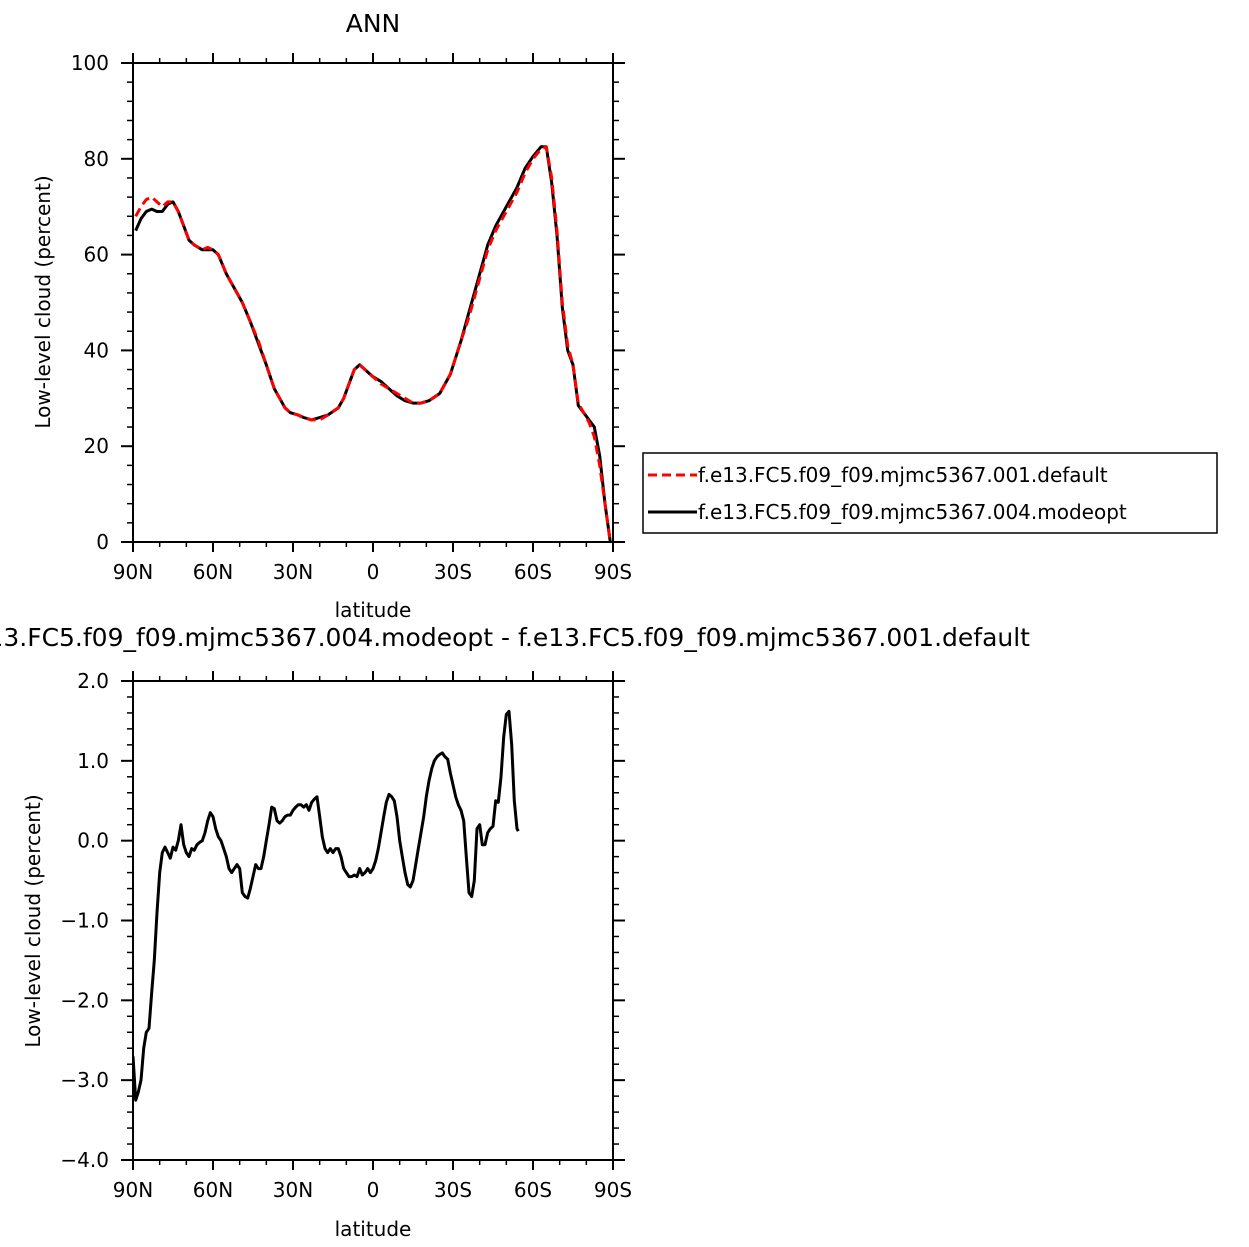  Describe the element at coordinates (33, 920) in the screenshot. I see `bottom-y-axis-label: Low-level cloud (percent)` at that location.